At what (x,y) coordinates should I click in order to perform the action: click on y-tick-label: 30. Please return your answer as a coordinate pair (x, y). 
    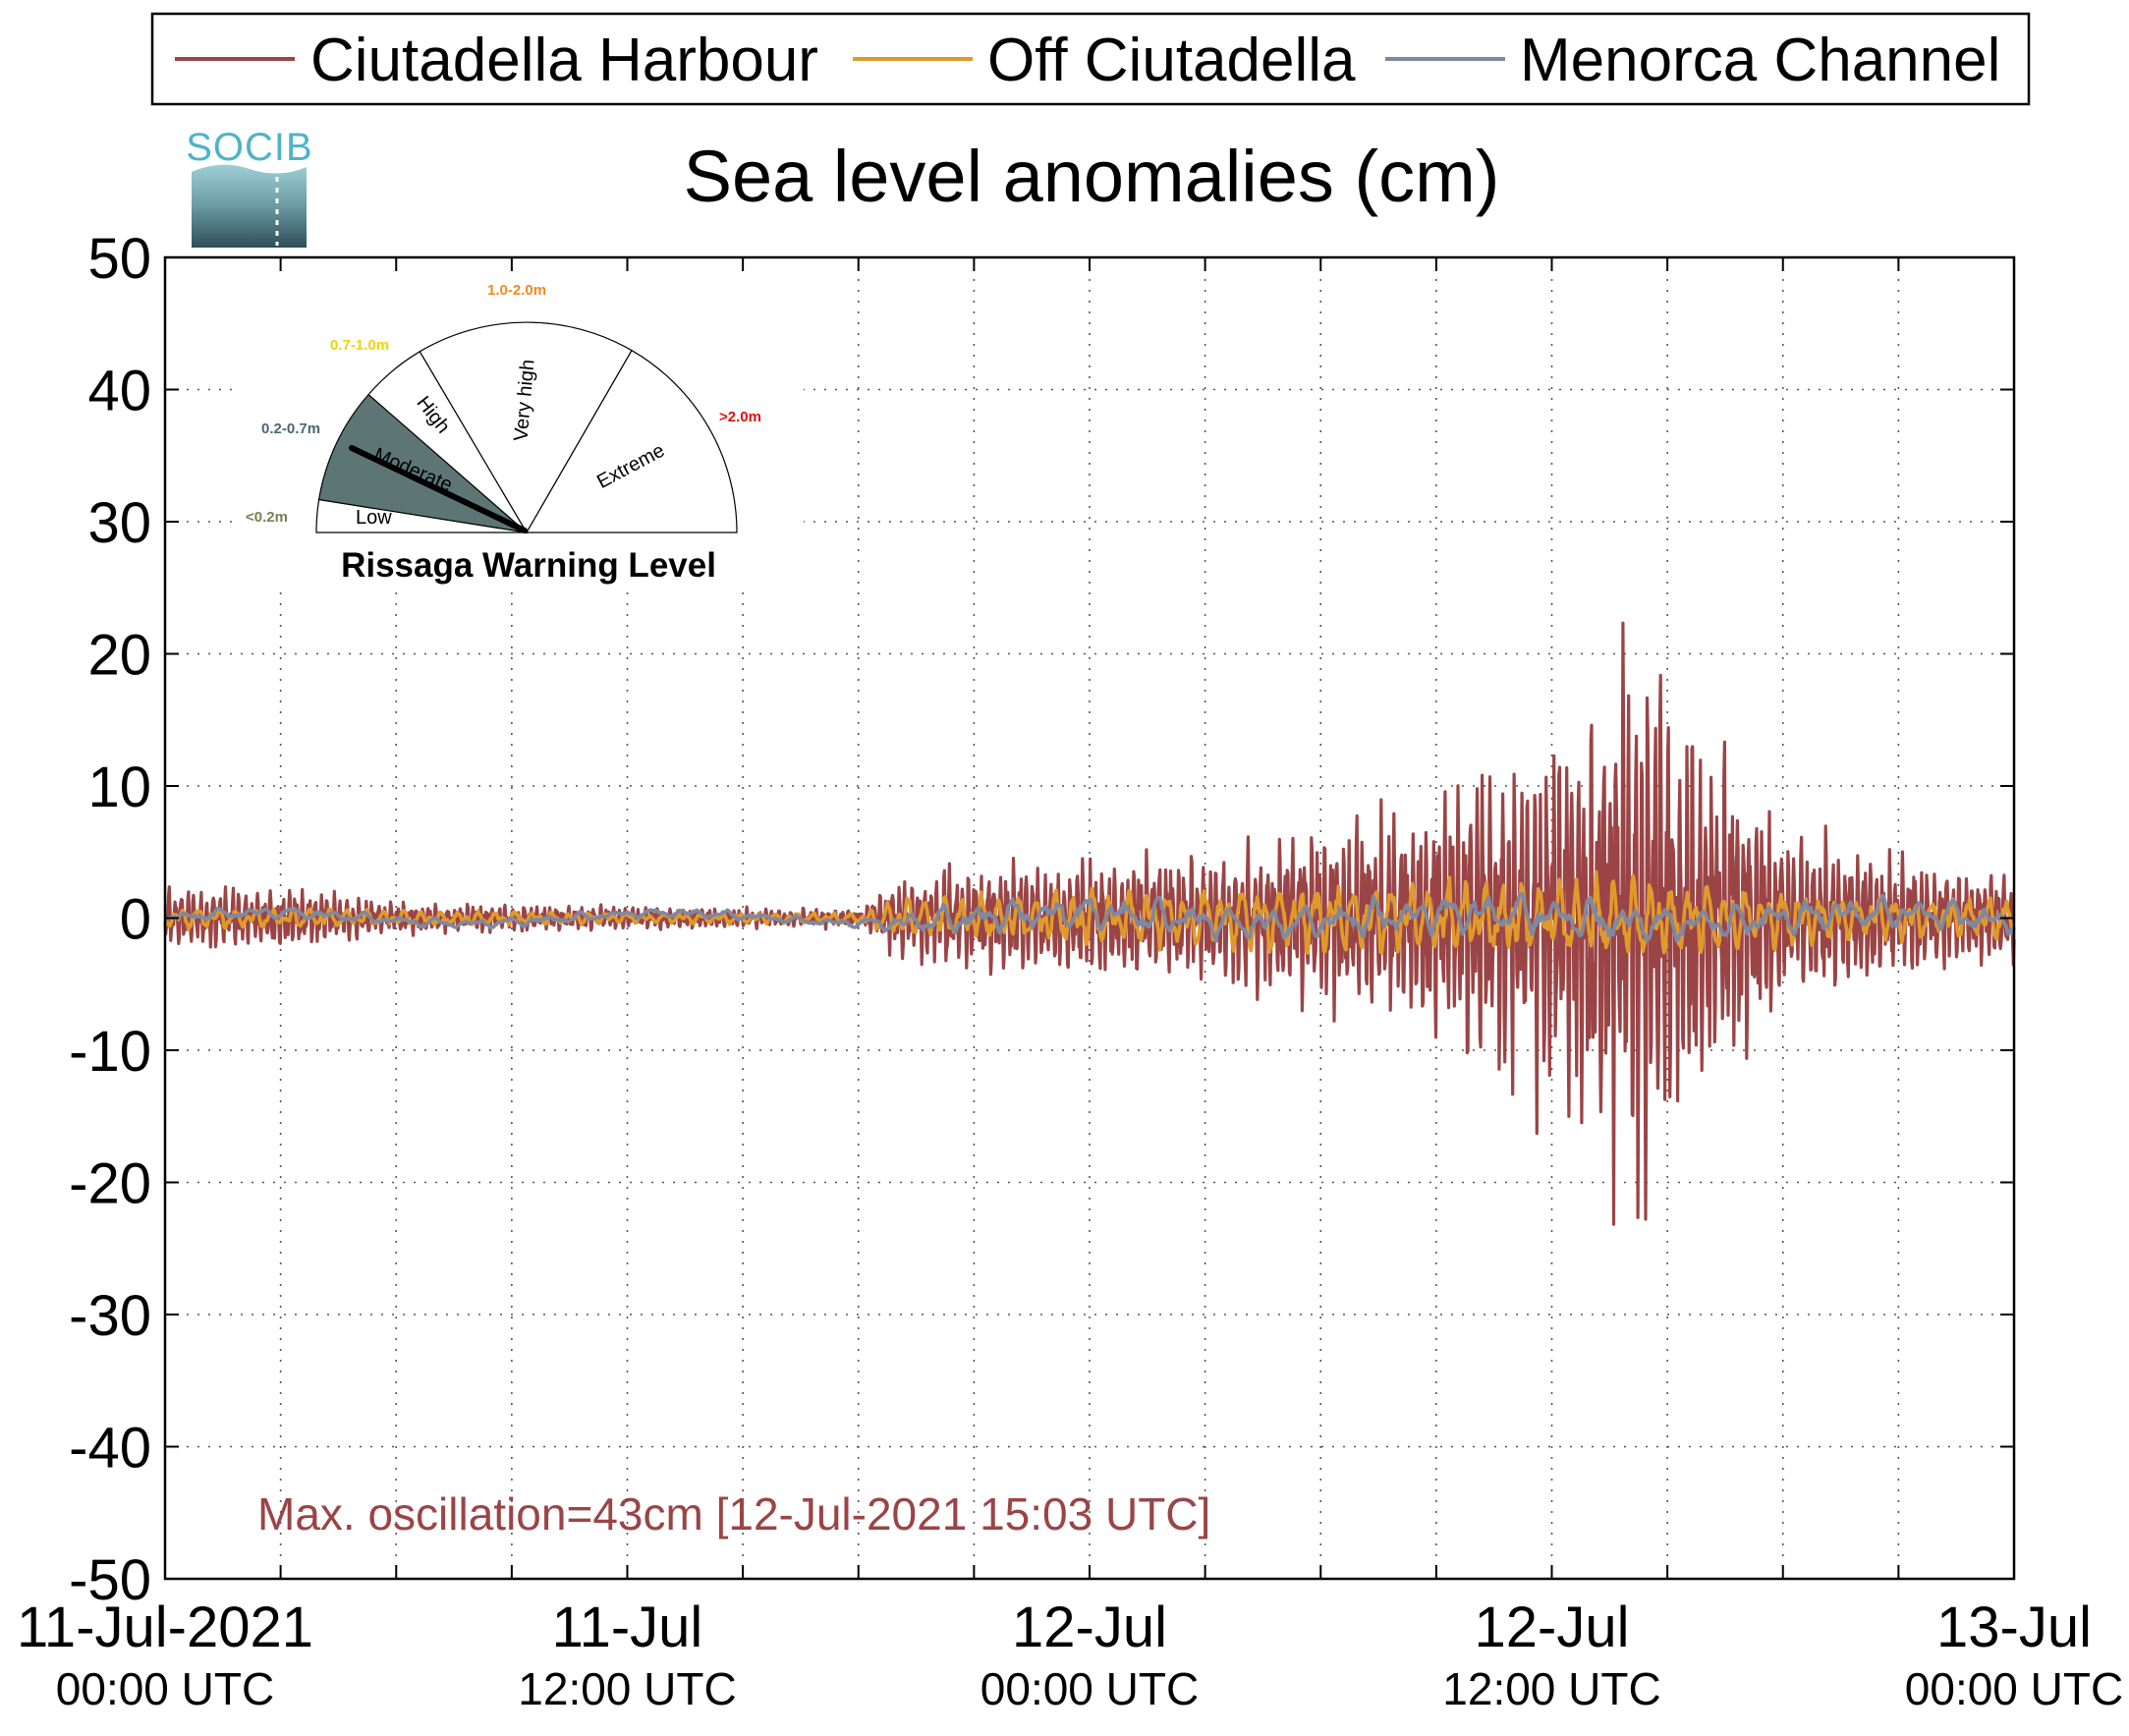
    Looking at the image, I should click on (119, 523).